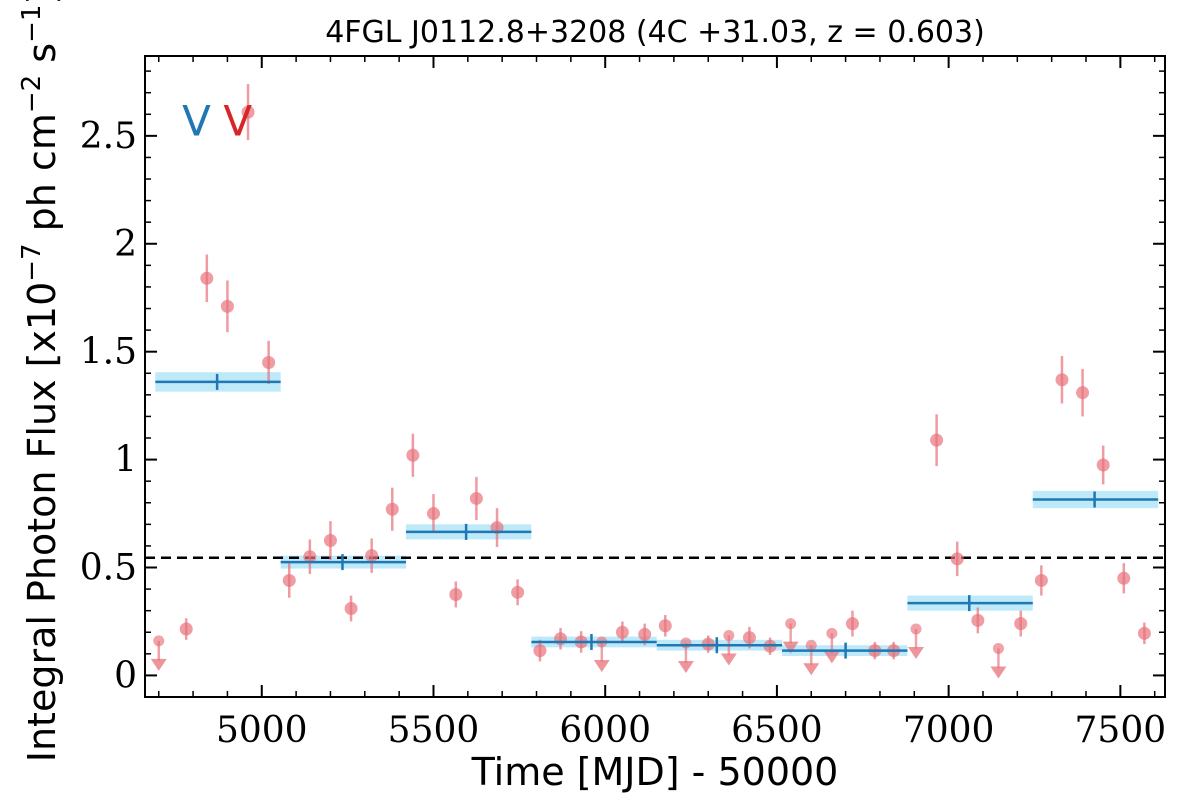  What do you see at coordinates (42, 2) in the screenshot?
I see `y-axis-label-suffix: ]` at bounding box center [42, 2].